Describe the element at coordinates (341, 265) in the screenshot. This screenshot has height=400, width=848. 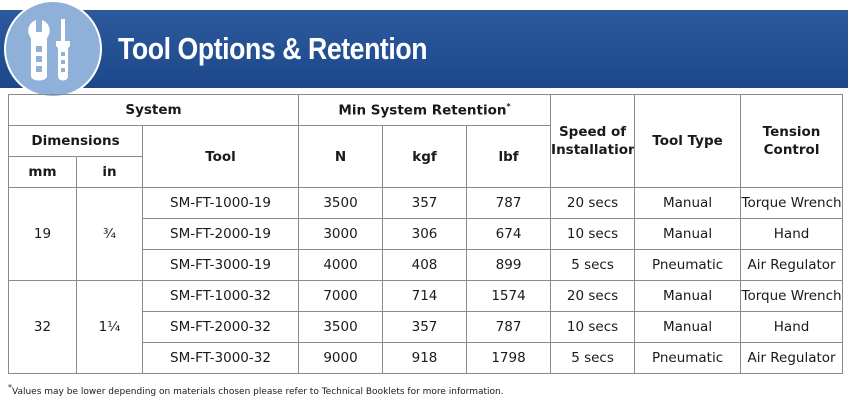
I see `n-cell: 4000` at that location.